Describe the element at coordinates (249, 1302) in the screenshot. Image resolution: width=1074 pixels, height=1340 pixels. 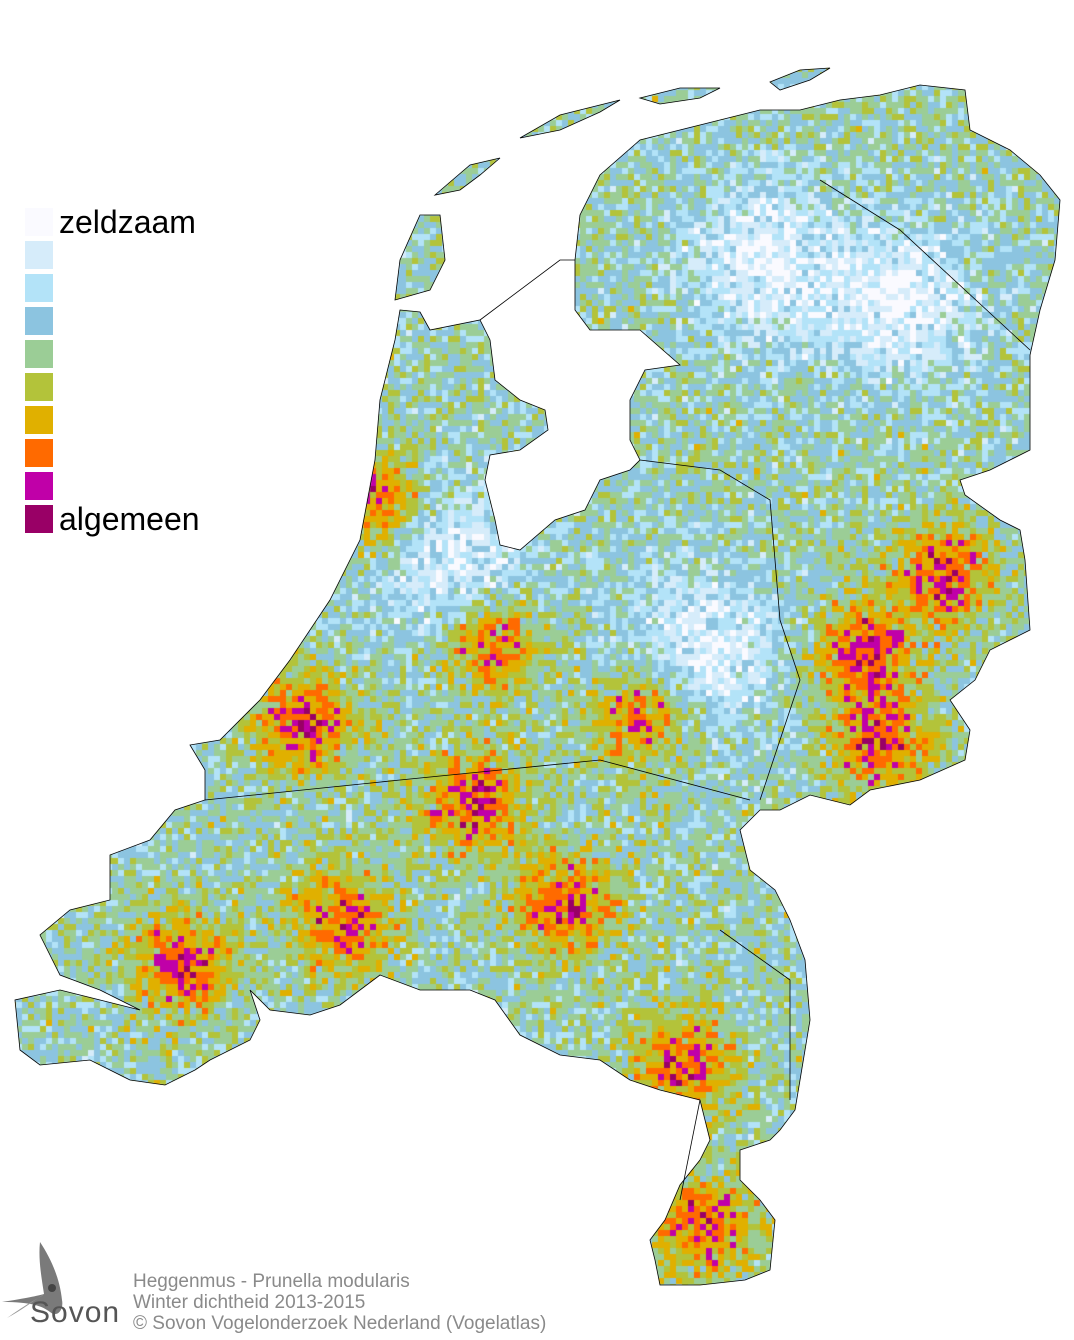
I see `map-subtitle: Winter dichtheid 2013-2015` at that location.